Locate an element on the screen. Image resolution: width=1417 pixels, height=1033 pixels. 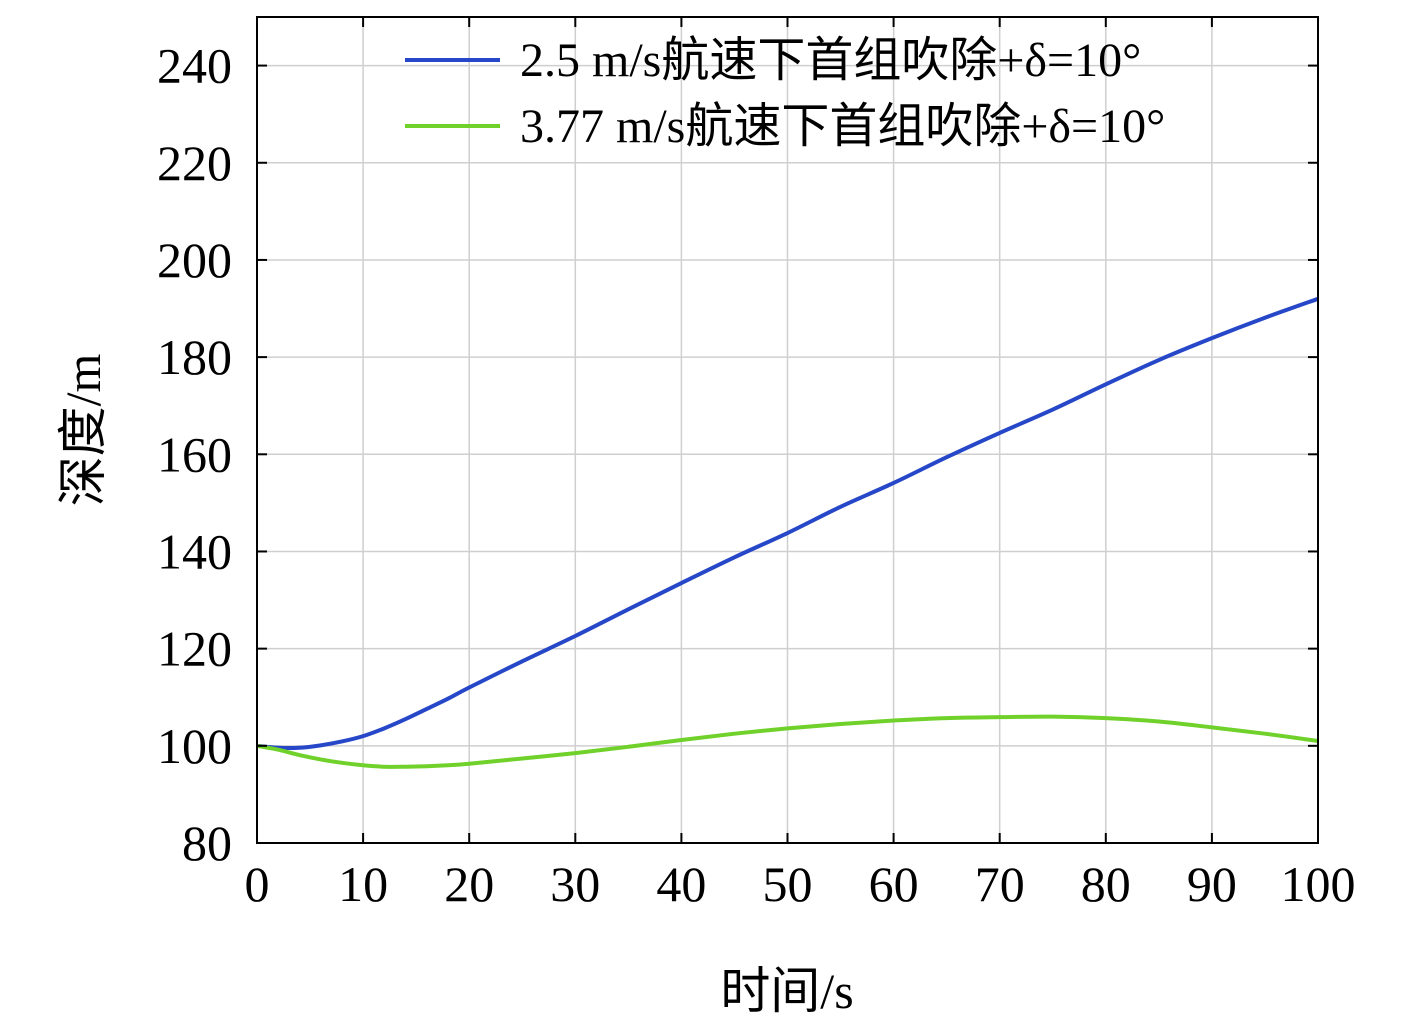
y-tick-label: 240 is located at coordinates (194, 66).